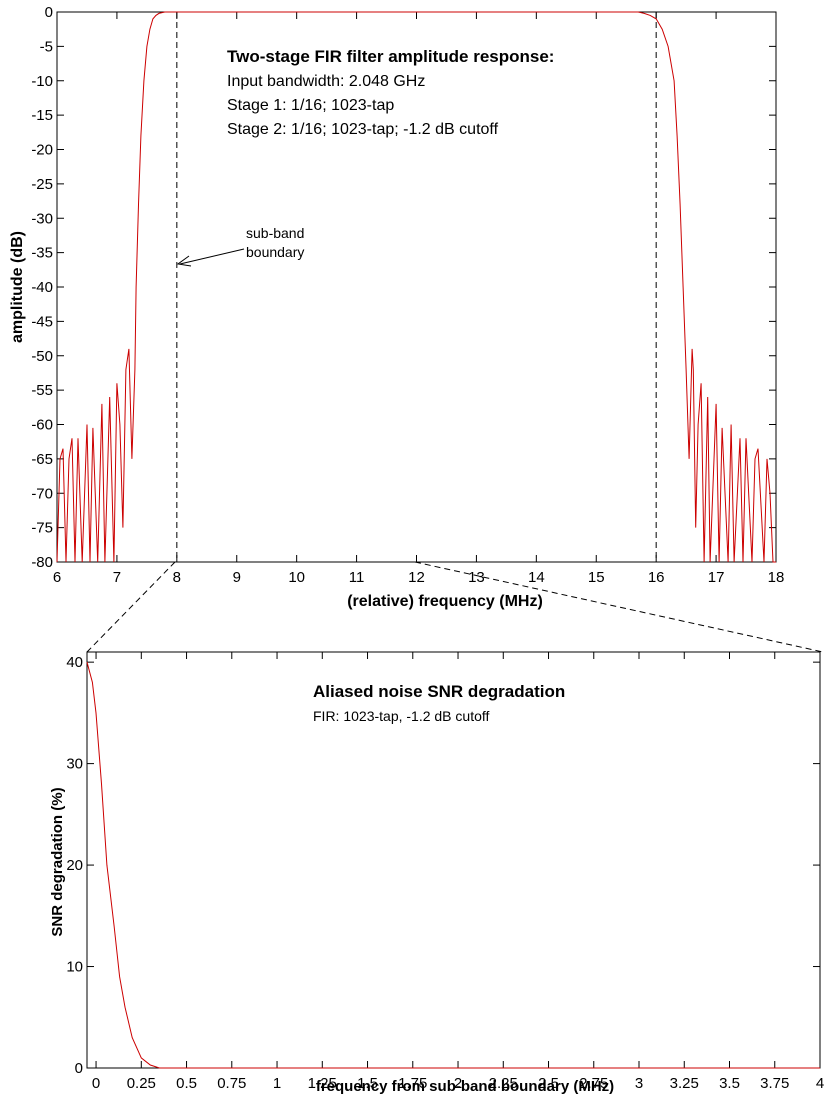 The width and height of the screenshot is (827, 1097). What do you see at coordinates (74, 967) in the screenshot?
I see `bottom-y-tick-label: 10` at bounding box center [74, 967].